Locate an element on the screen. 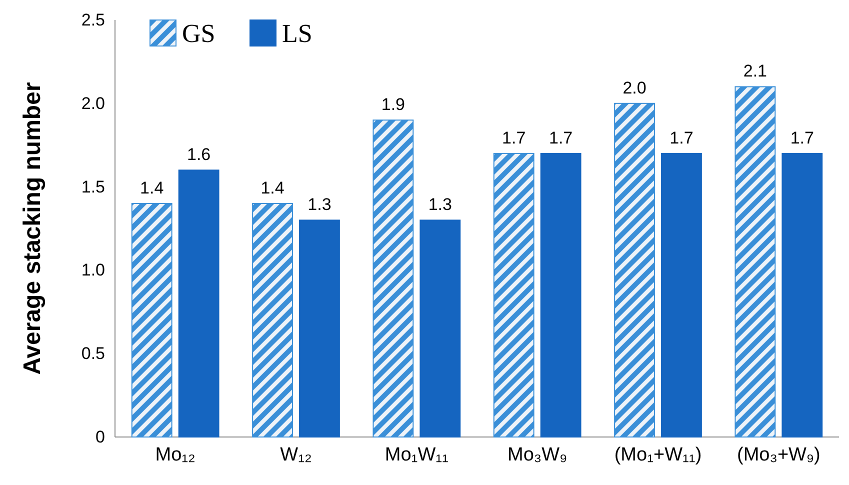 The width and height of the screenshot is (849, 485). y-tick-label: 1.0 is located at coordinates (93, 270).